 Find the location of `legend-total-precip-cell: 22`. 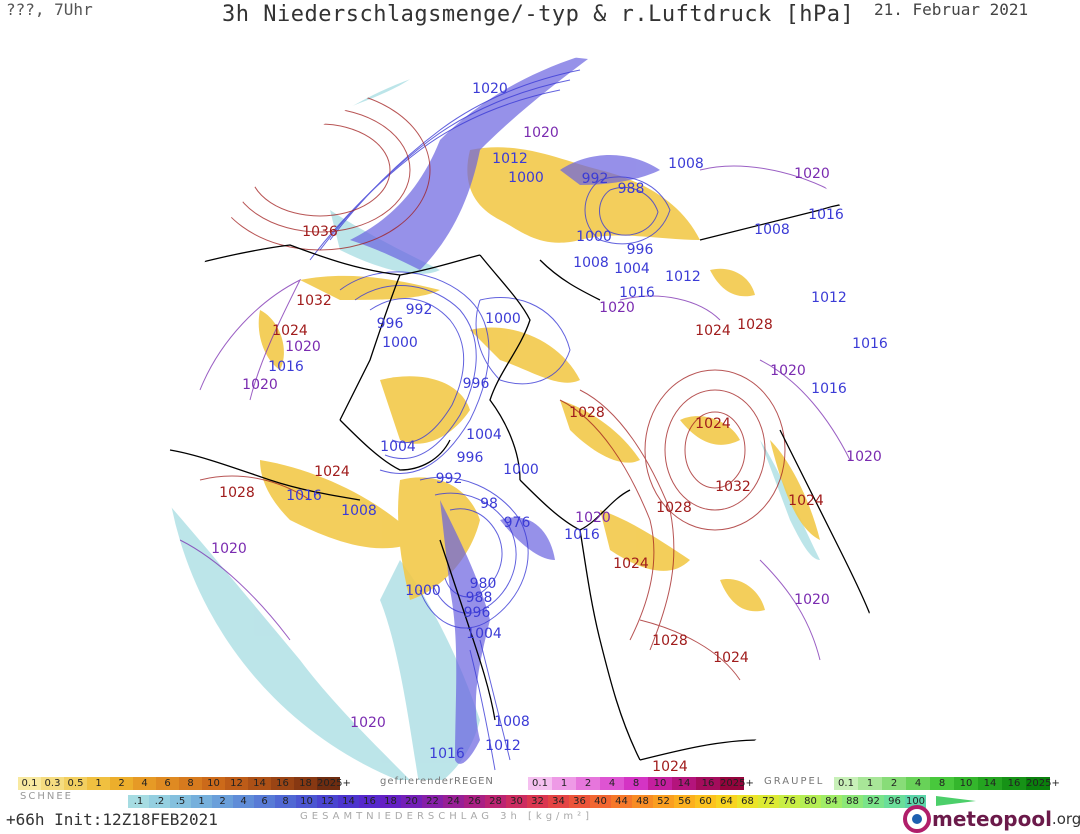

legend-total-precip-cell: 22 is located at coordinates (432, 801).